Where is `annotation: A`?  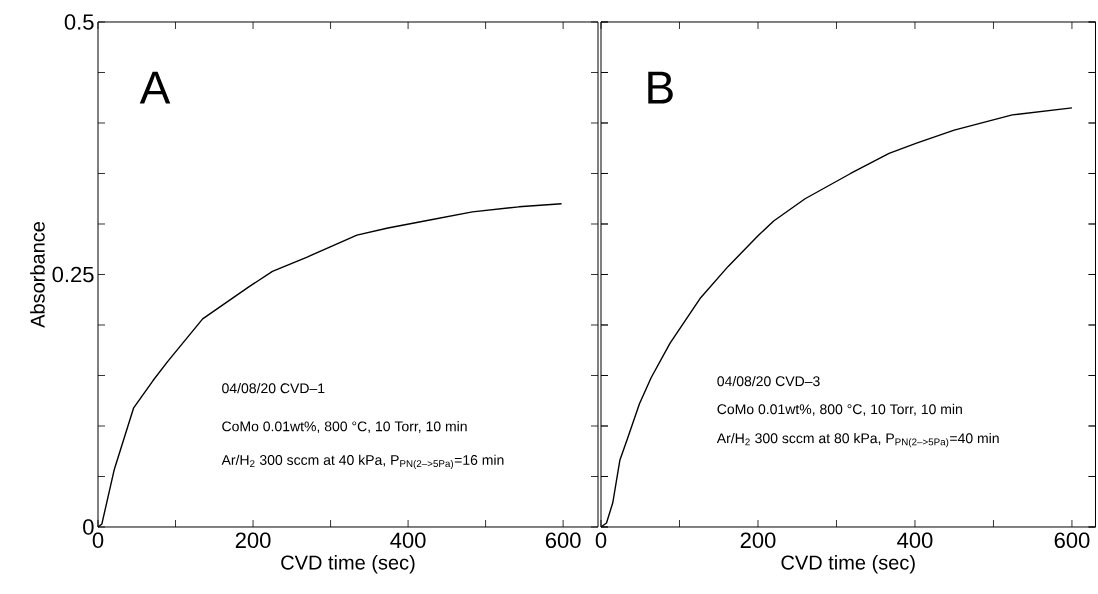 annotation: A is located at coordinates (155, 87).